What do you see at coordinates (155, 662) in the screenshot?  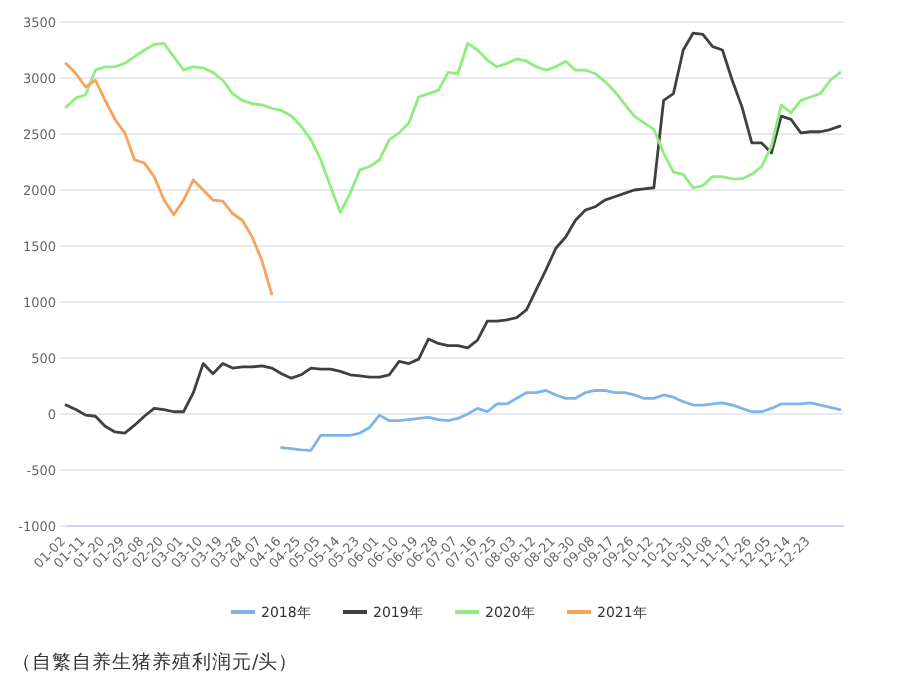 I see `text: （自繁自养生猪养殖利润元/头）` at bounding box center [155, 662].